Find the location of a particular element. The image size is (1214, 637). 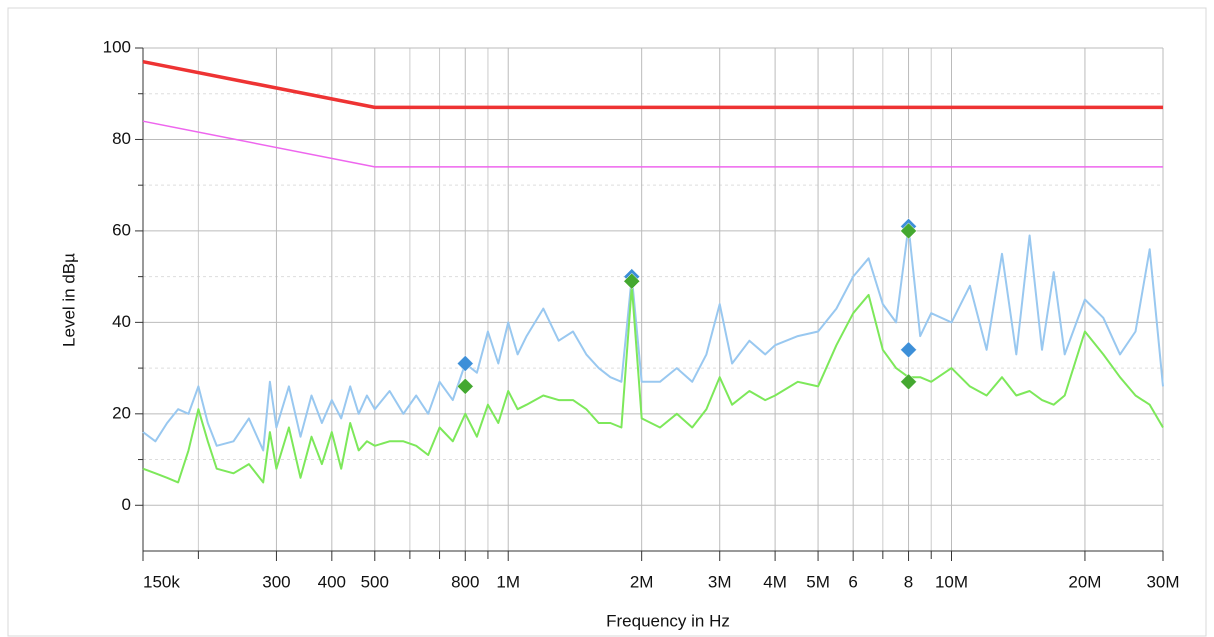

x-tick-label: 150k is located at coordinates (161, 581).